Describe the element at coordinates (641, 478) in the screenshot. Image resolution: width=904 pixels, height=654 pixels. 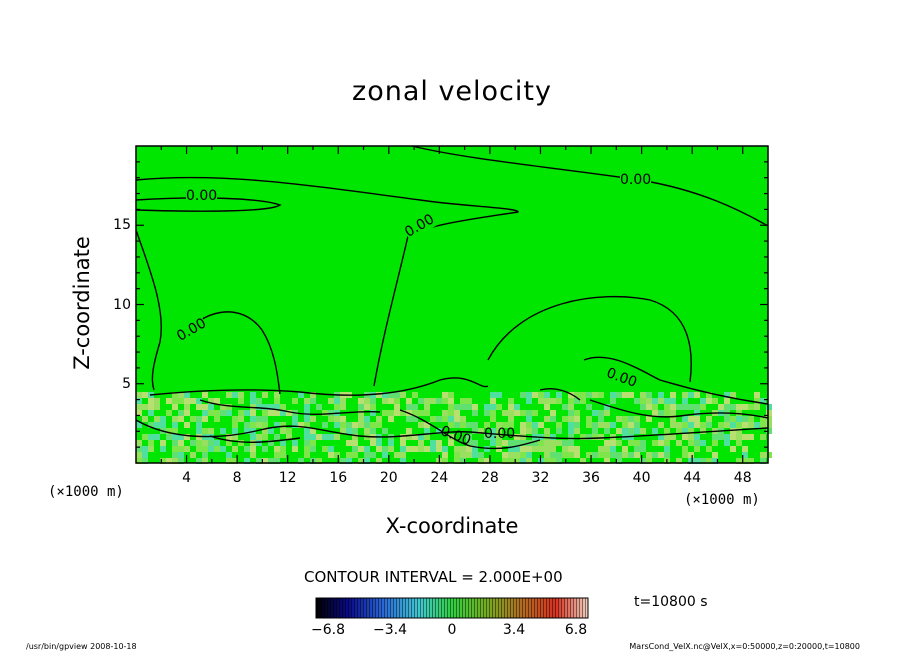
I see `x-tick-label: 40` at that location.